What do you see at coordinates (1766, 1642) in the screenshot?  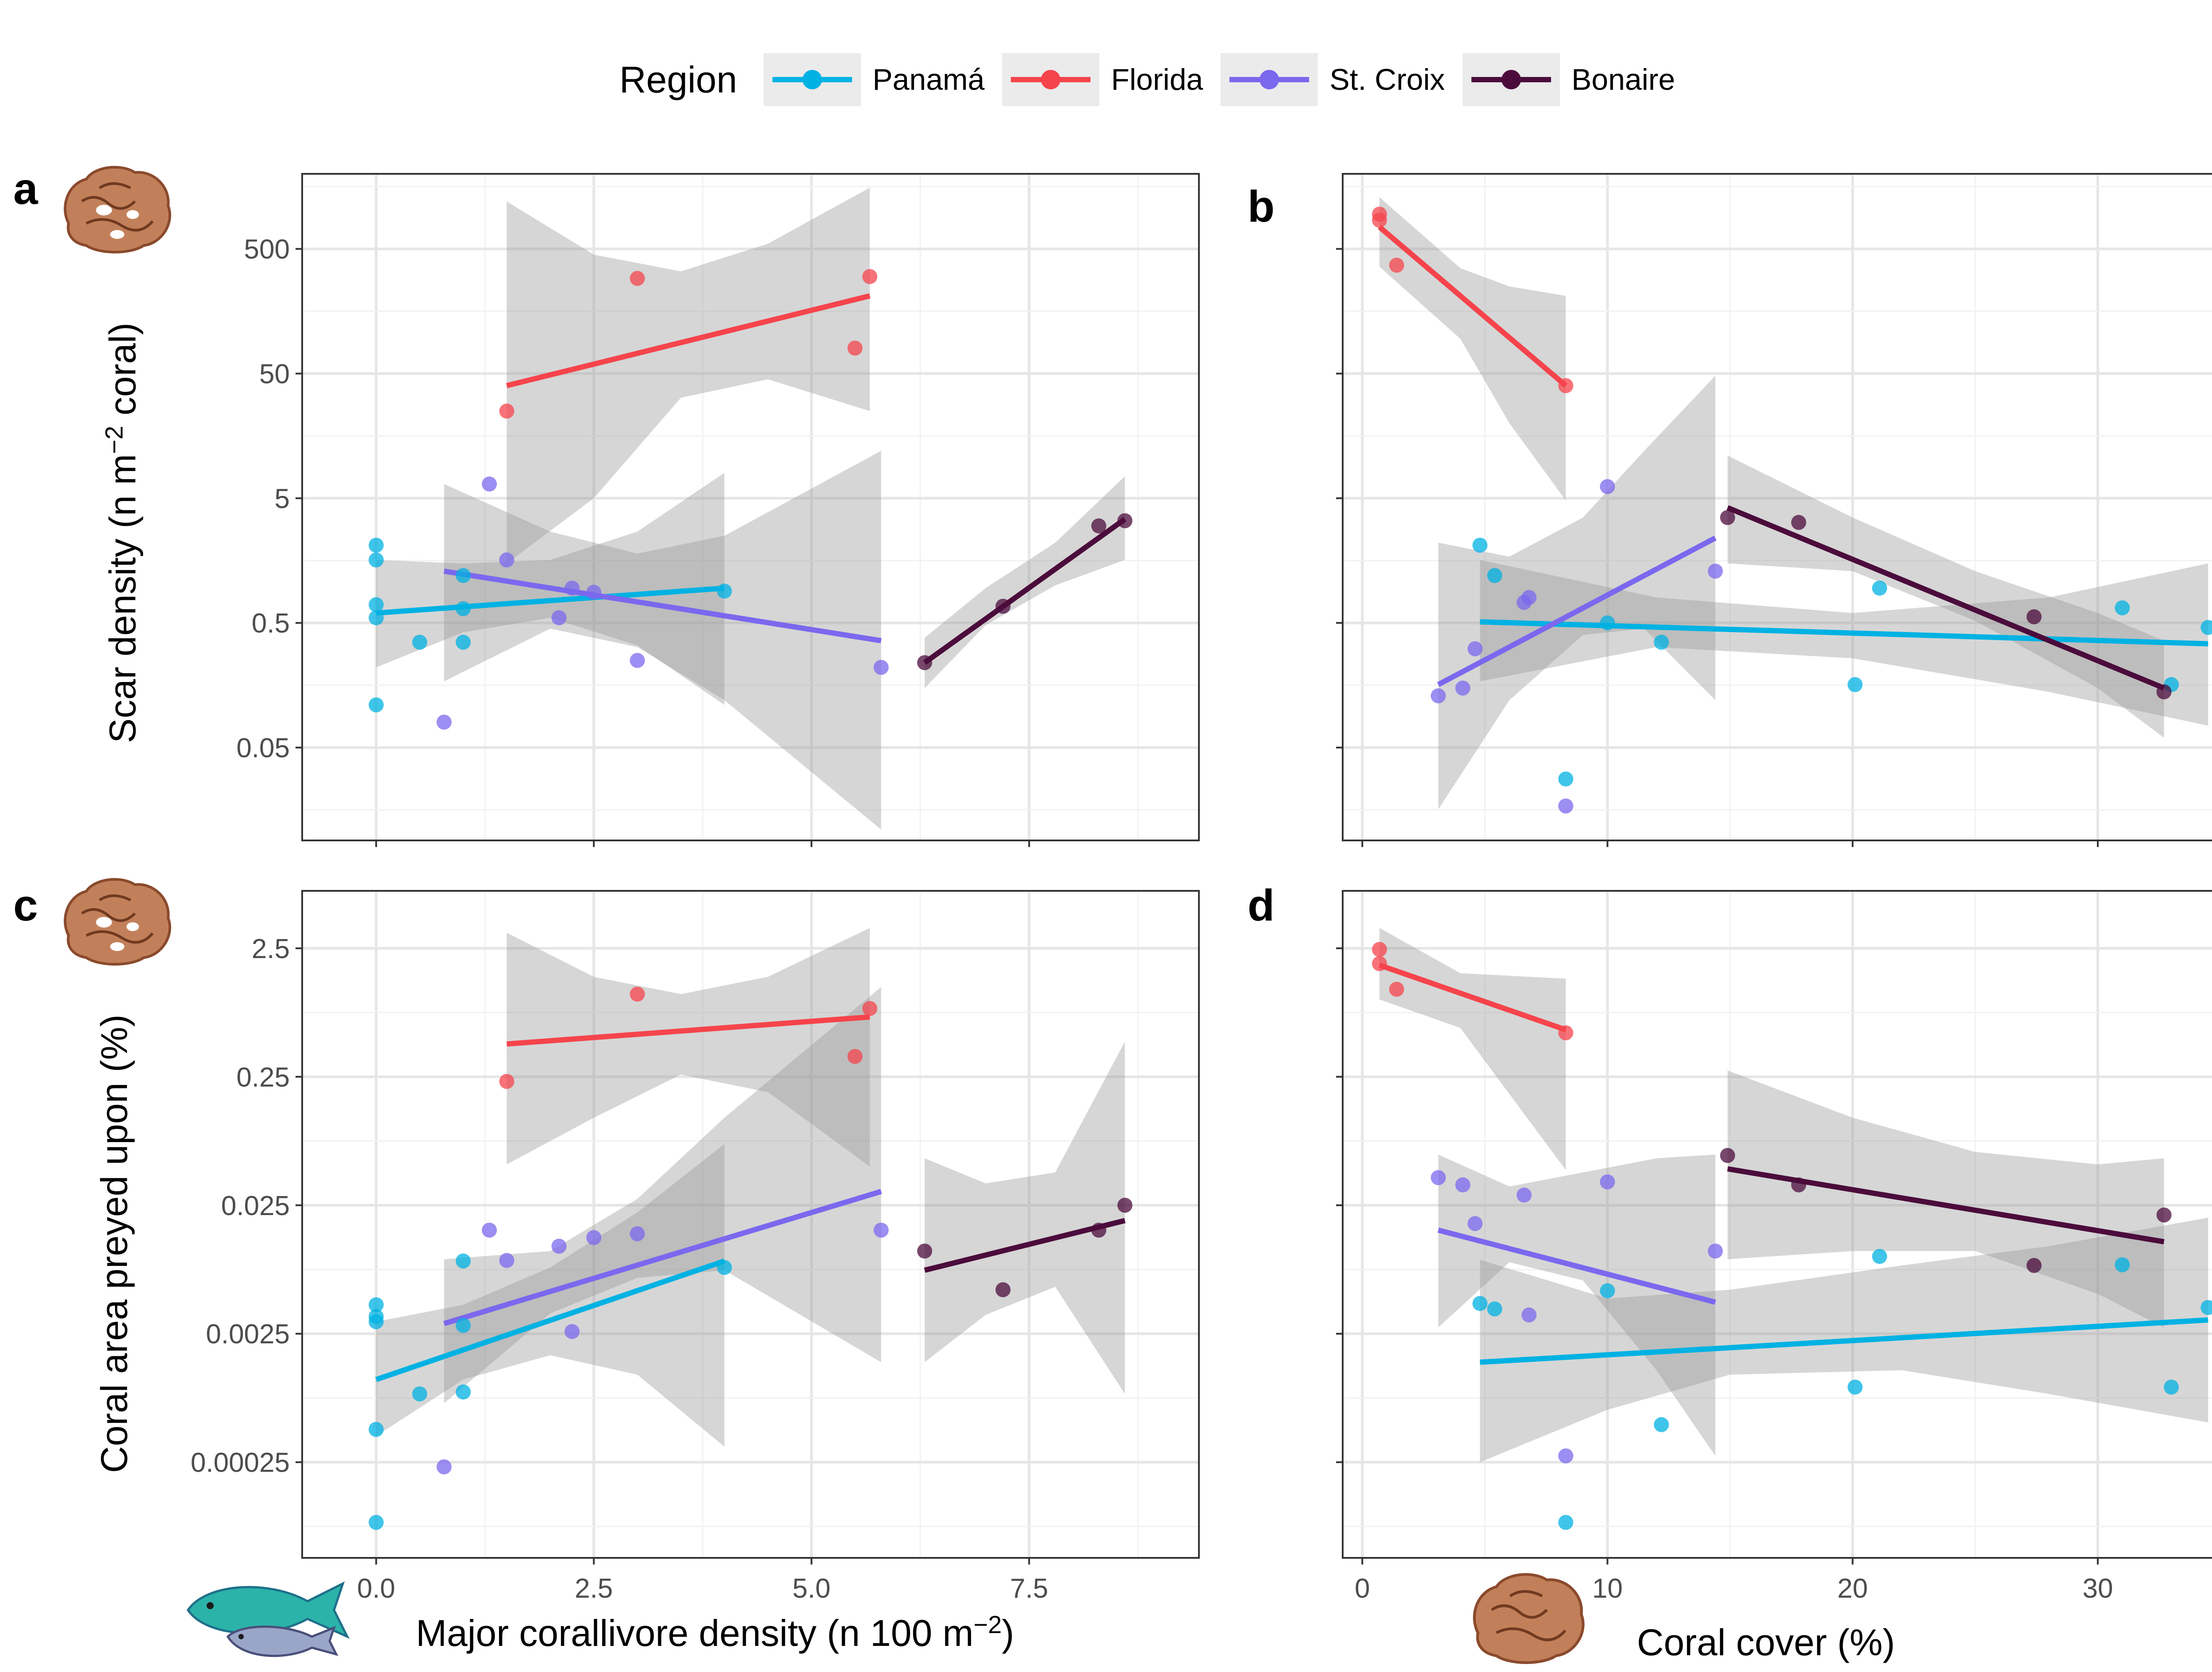 I see `x-axis-title-right: Coral cover (%)` at bounding box center [1766, 1642].